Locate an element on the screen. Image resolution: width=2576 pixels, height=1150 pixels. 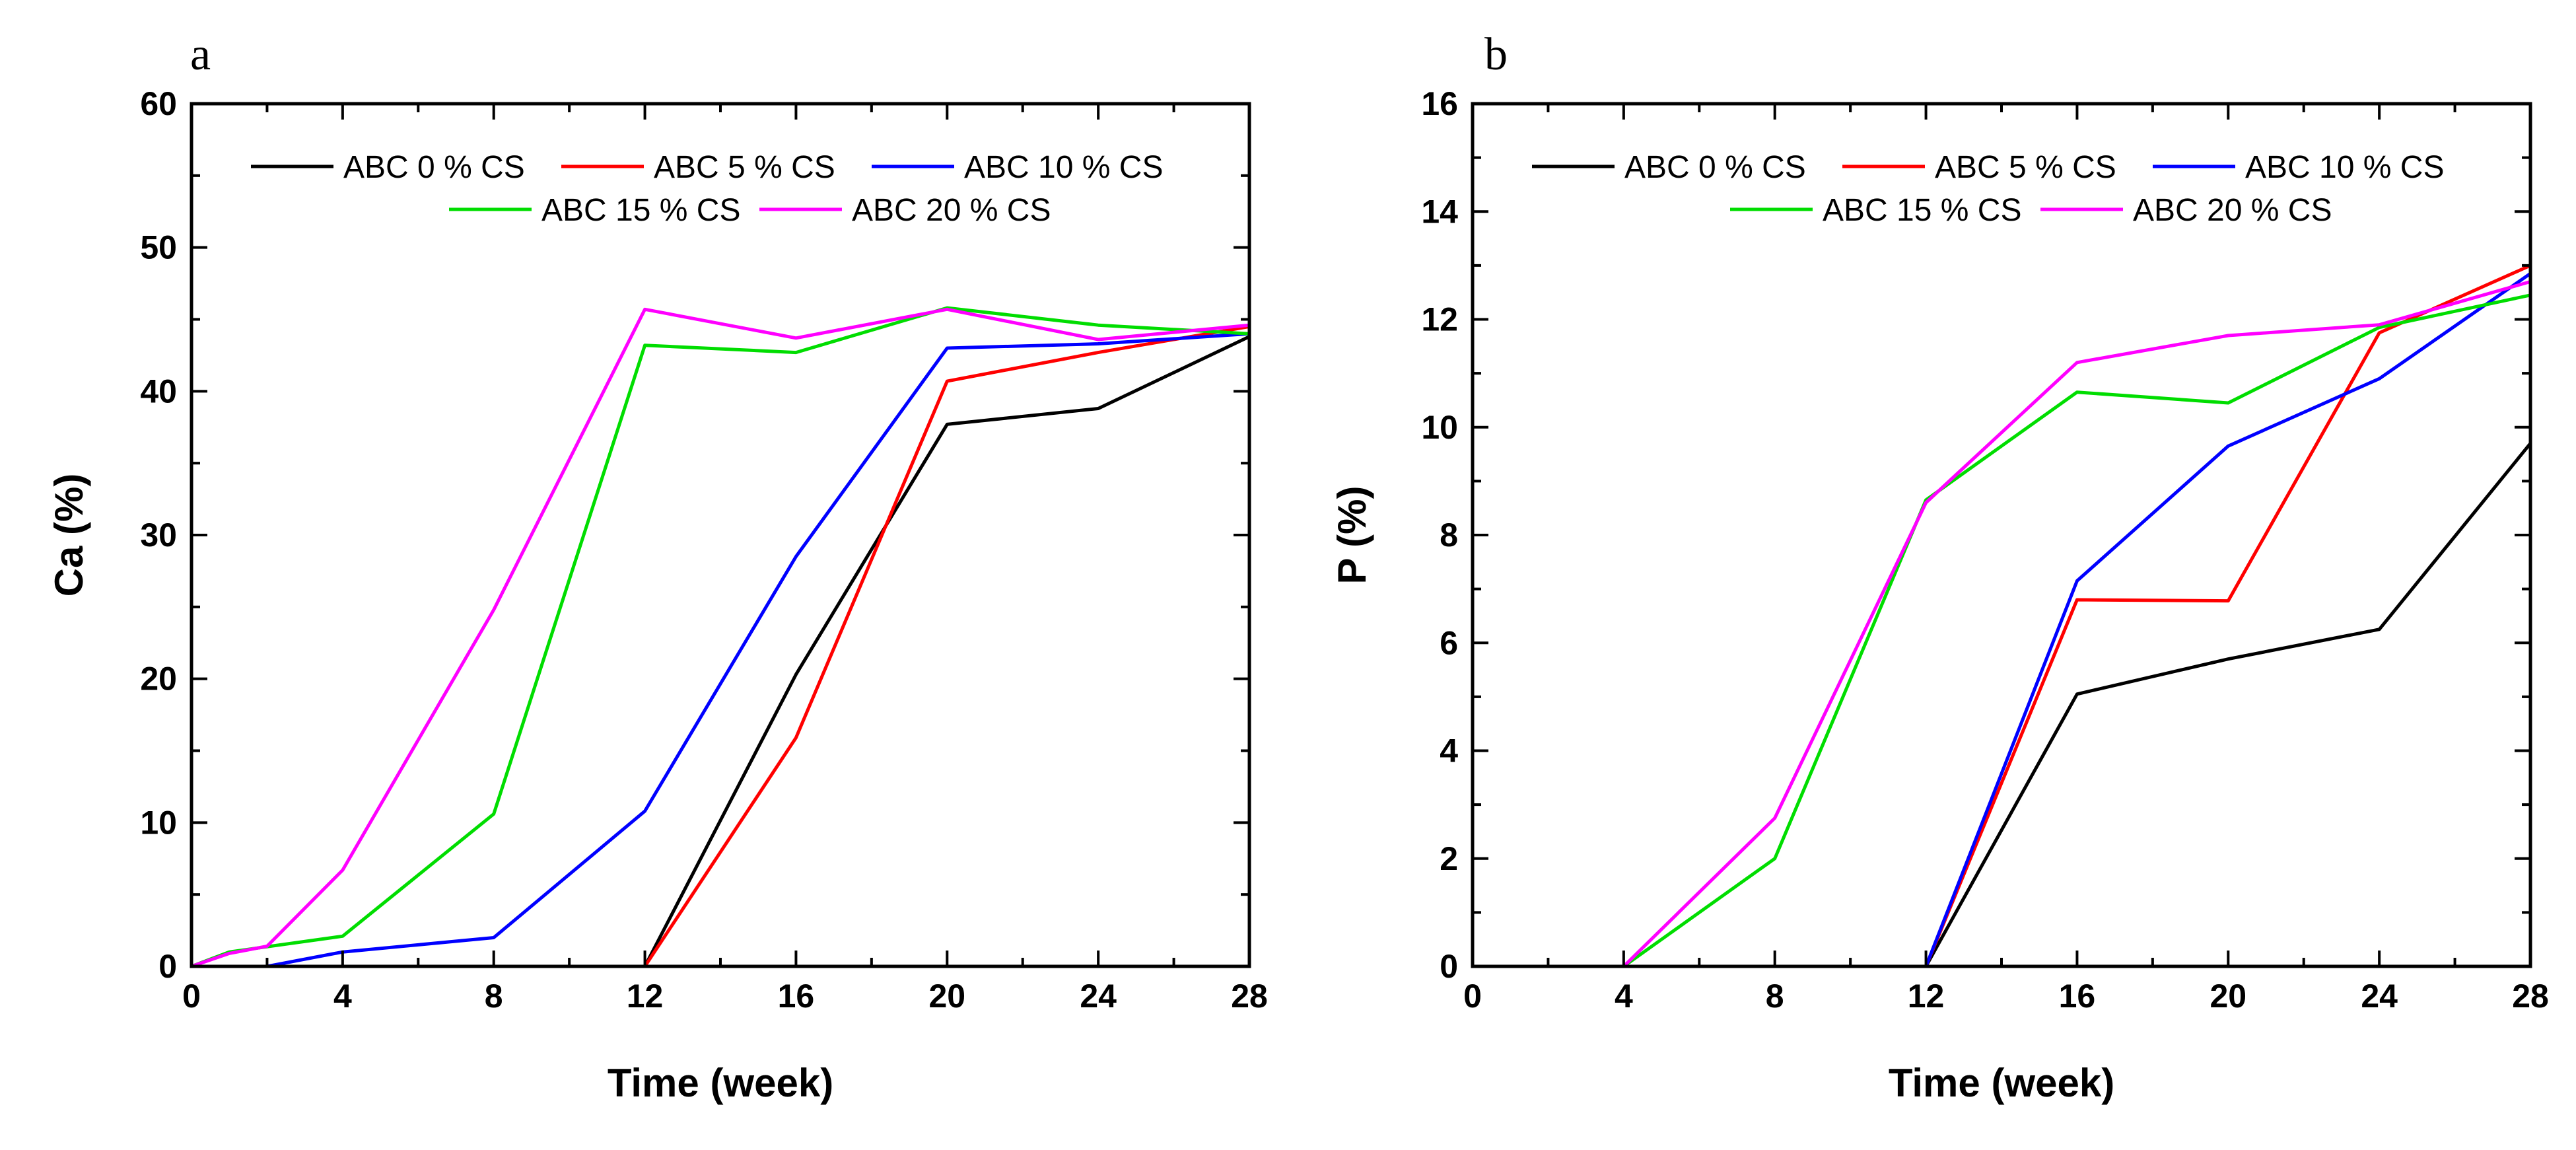
y-tick-label: 40 is located at coordinates (158, 391).